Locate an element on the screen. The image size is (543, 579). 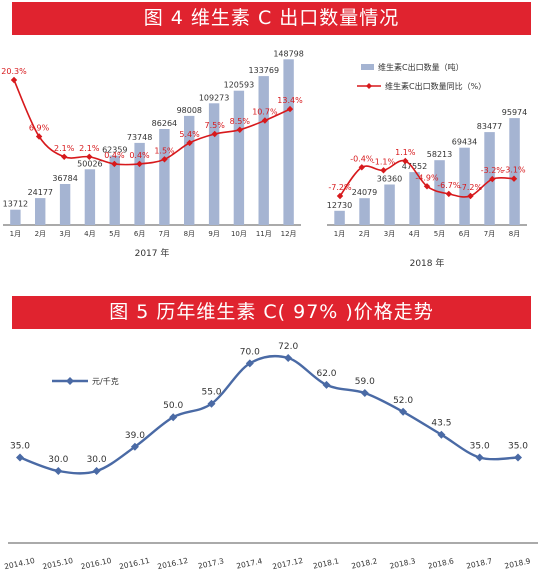
price-value-label: 55.0 is located at coordinates (211, 393).